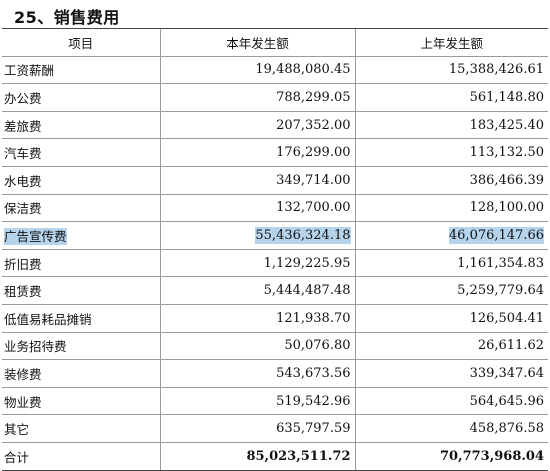  Describe the element at coordinates (35, 236) in the screenshot. I see `highlighted-name: 广告宣传费` at that location.